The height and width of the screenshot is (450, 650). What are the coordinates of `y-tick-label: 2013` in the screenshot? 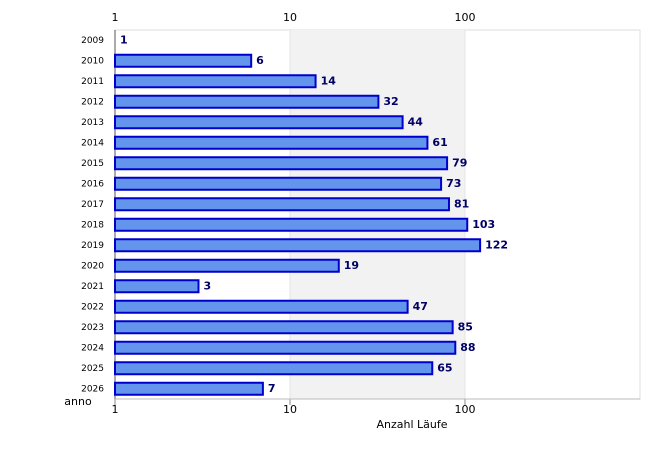 It's located at (92, 123).